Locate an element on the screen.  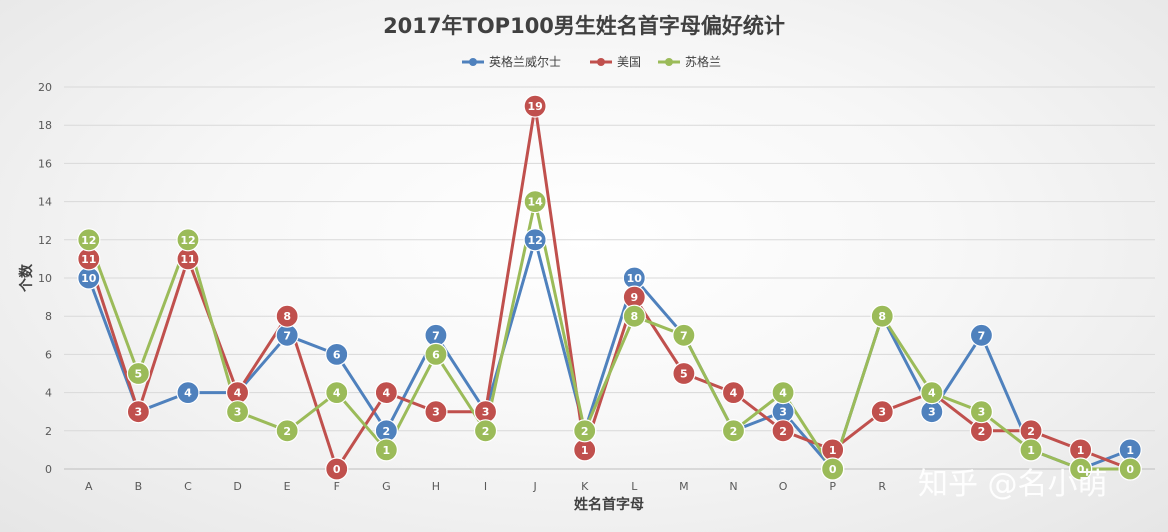
x-tick-label: R is located at coordinates (882, 486).